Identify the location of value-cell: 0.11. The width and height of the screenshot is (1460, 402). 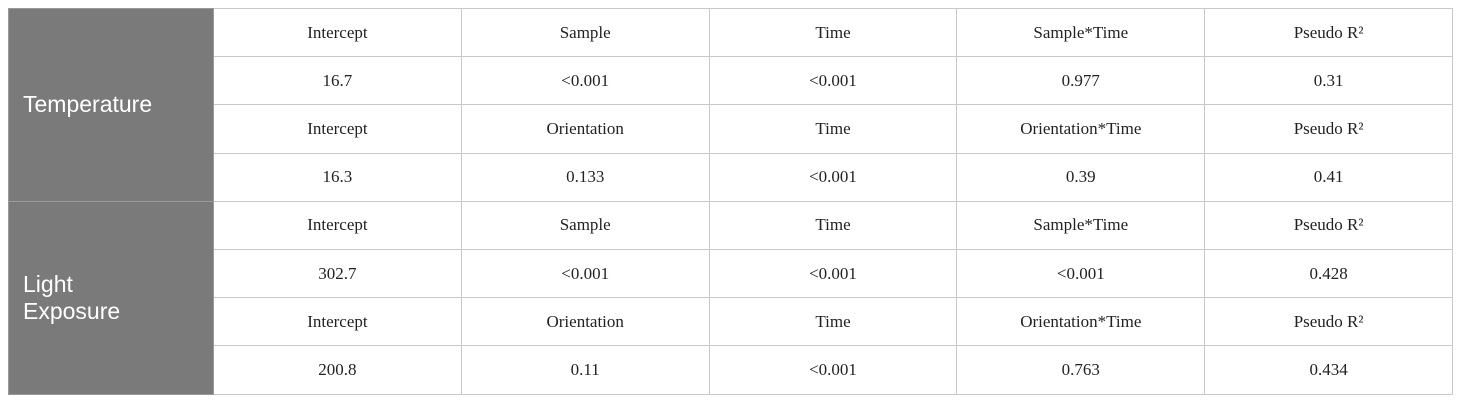
(585, 370).